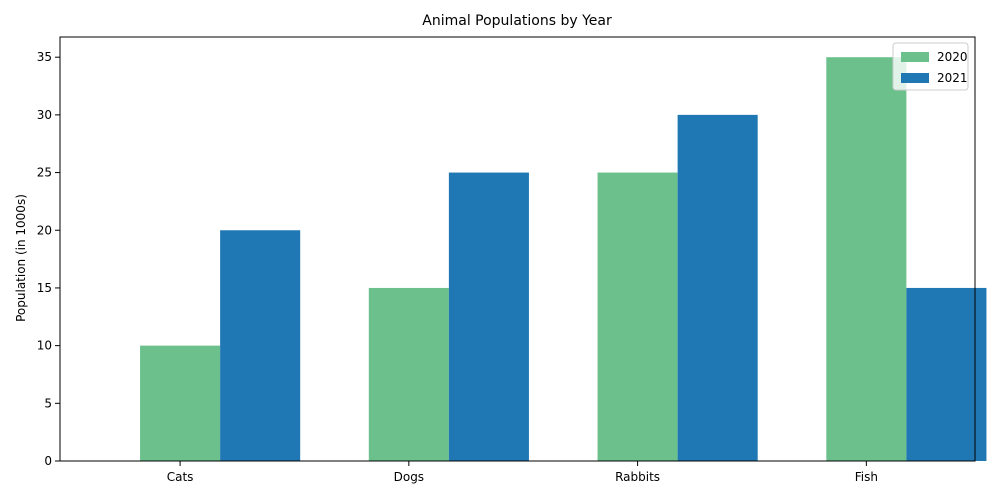 The width and height of the screenshot is (1000, 500). What do you see at coordinates (408, 374) in the screenshot?
I see `bar-2020-dogs` at bounding box center [408, 374].